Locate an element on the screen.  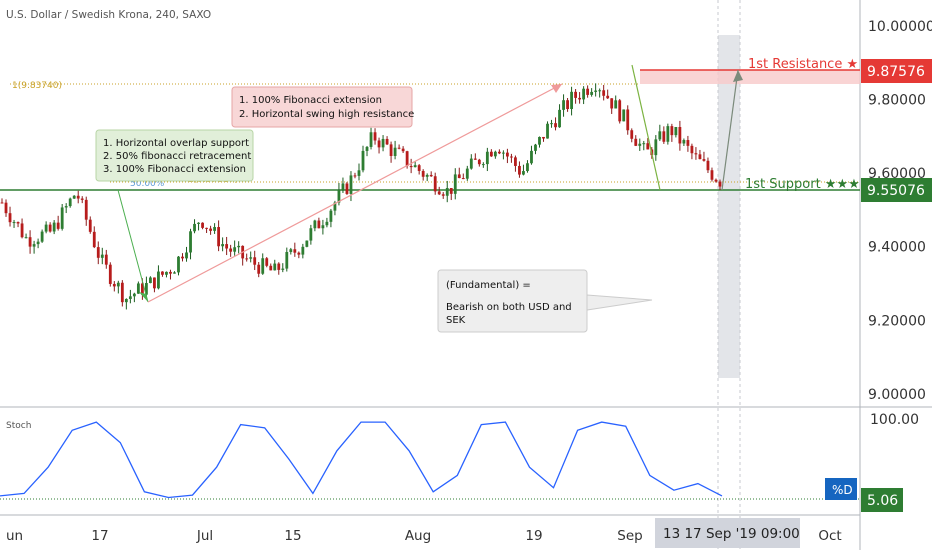
resistance-price-tag: 9.87576 is located at coordinates (896, 71).